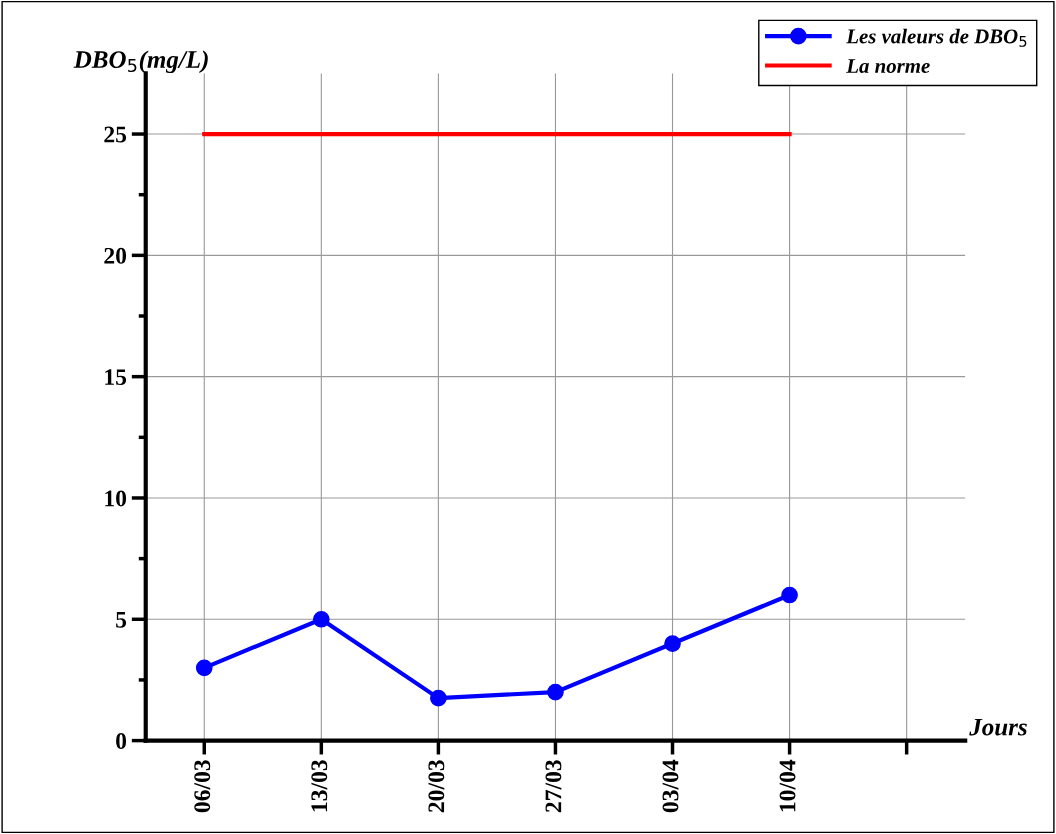 The image size is (1056, 834). Describe the element at coordinates (998, 727) in the screenshot. I see `x-axis-title: Jours` at that location.